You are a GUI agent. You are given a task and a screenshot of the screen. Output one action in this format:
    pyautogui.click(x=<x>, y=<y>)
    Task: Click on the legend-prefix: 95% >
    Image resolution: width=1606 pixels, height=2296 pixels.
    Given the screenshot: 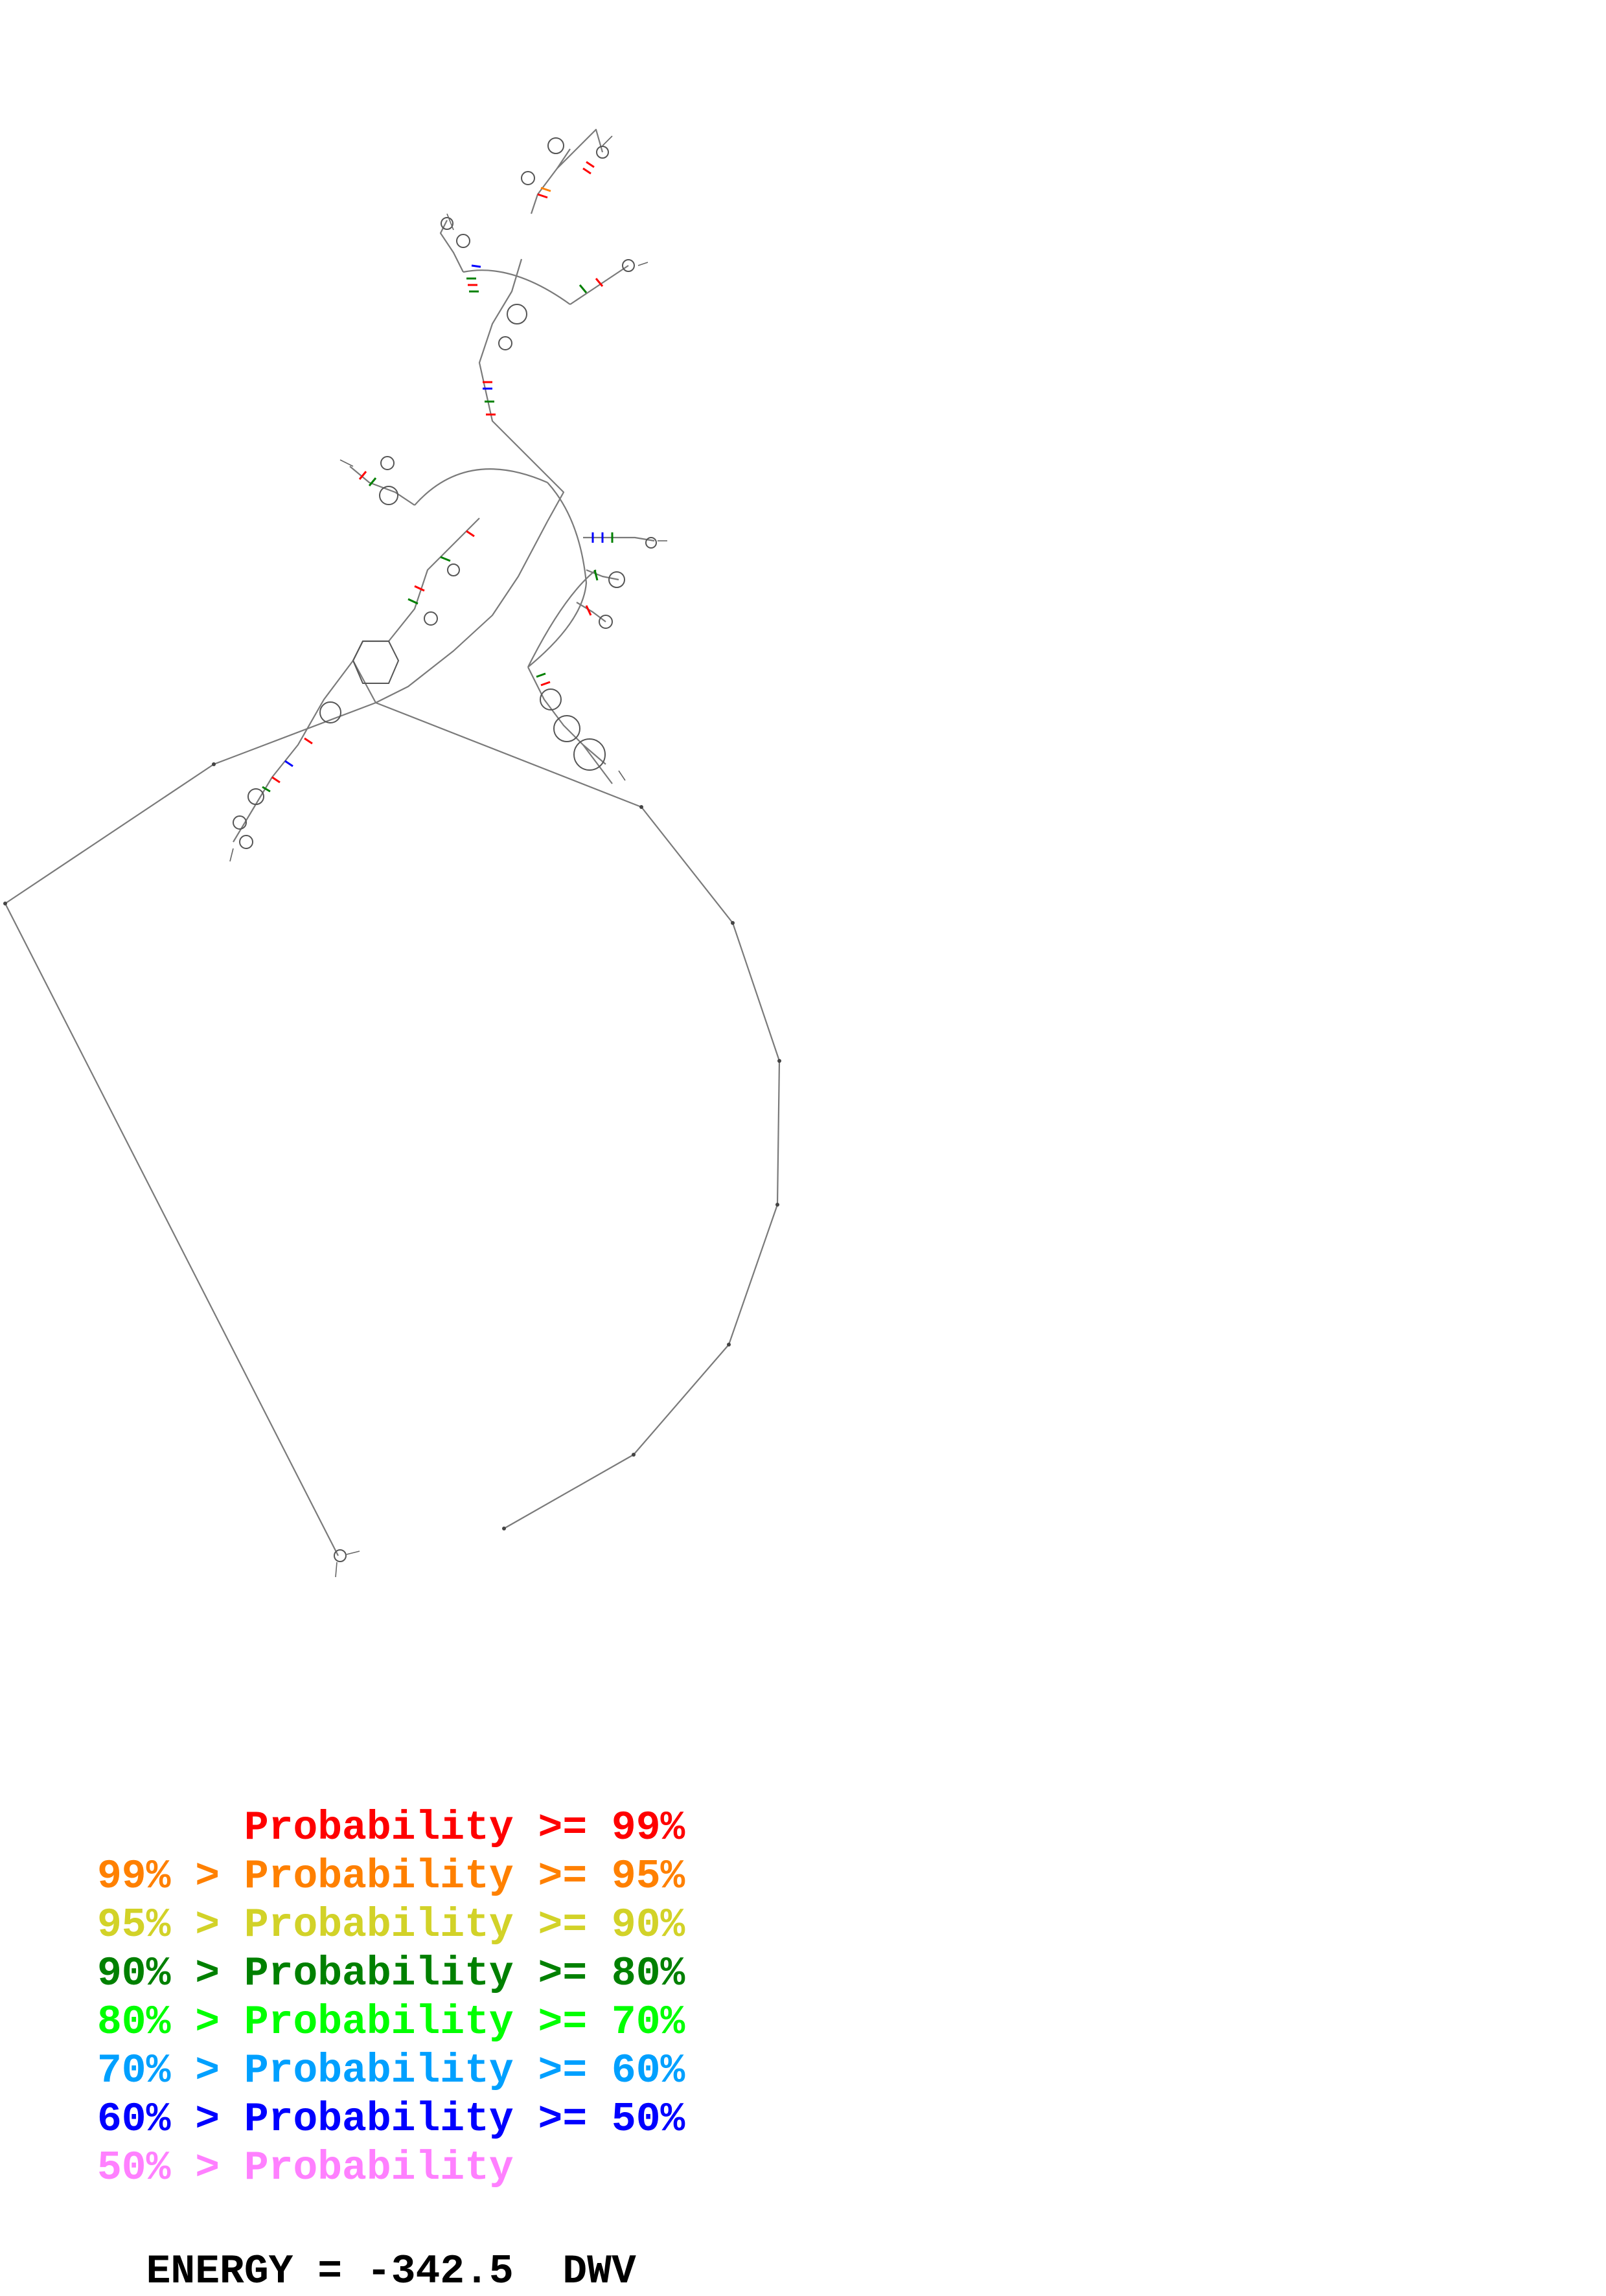 What is the action you would take?
    pyautogui.click(x=170, y=1925)
    